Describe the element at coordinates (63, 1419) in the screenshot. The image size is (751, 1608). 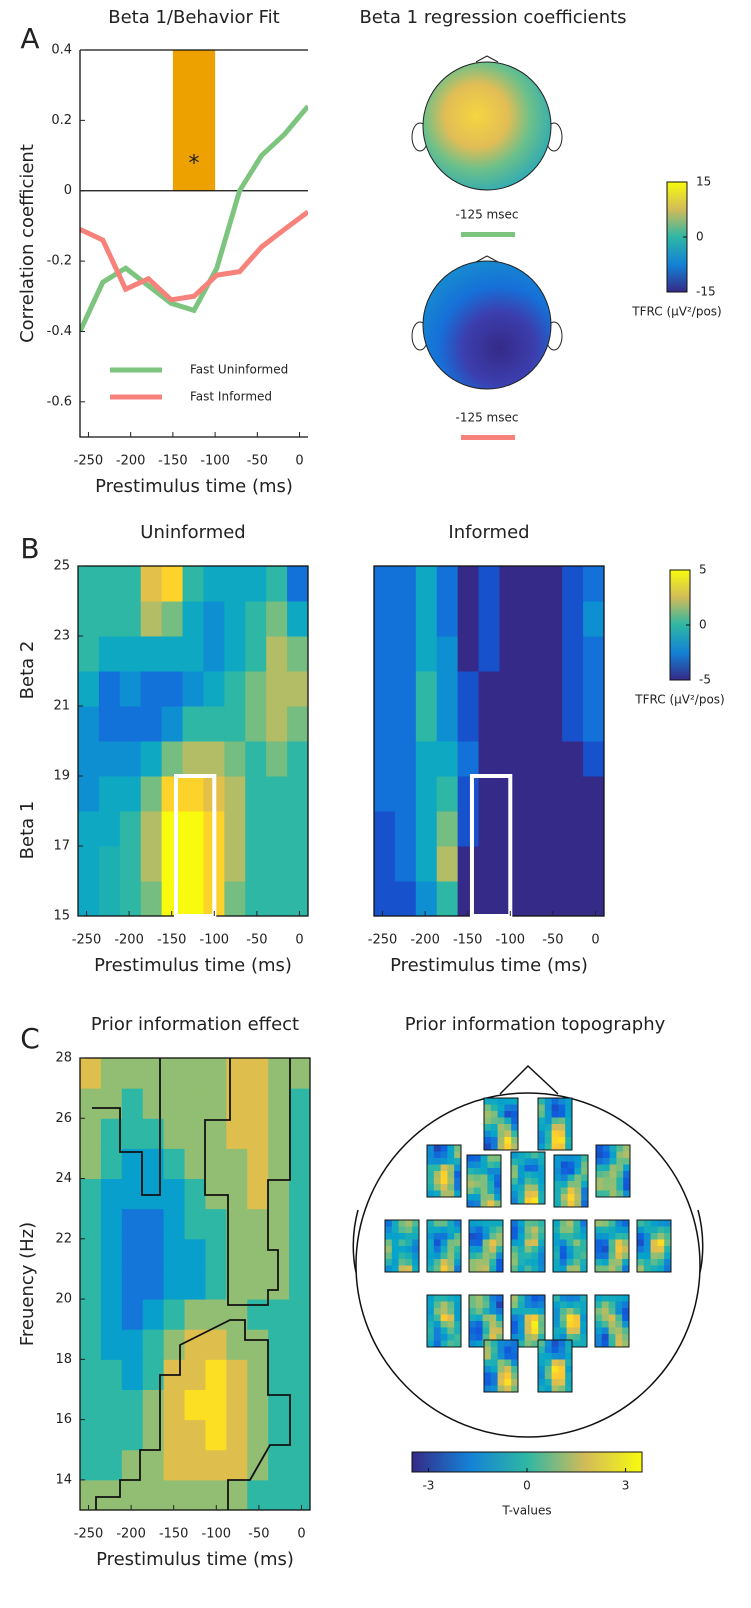
I see `y-tick-label: 16` at that location.